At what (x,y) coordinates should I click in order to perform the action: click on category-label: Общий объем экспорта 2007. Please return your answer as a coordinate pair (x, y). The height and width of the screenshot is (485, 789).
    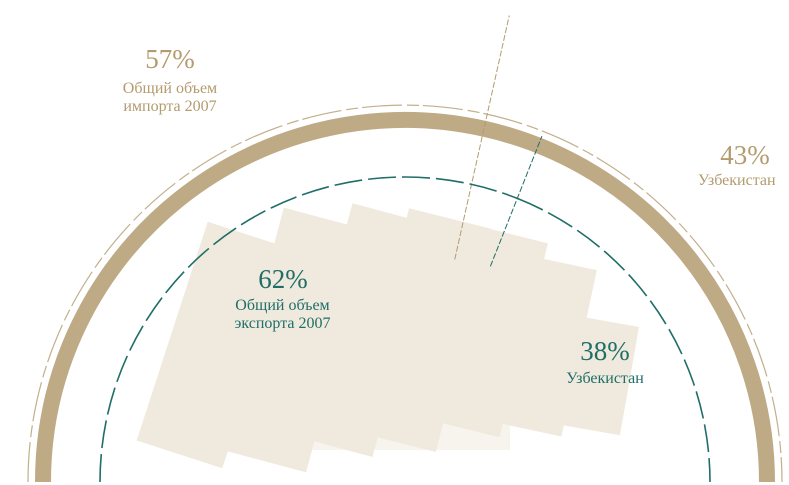
    Looking at the image, I should click on (282, 315).